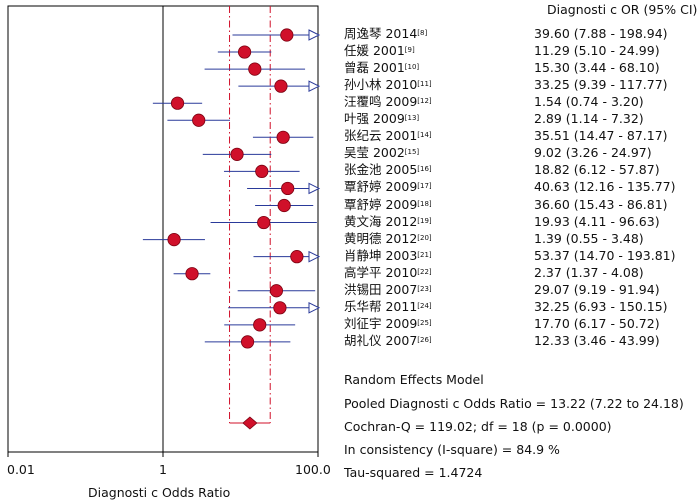  I want to click on study-label: 张纪云 2001[14], so click(388, 136).